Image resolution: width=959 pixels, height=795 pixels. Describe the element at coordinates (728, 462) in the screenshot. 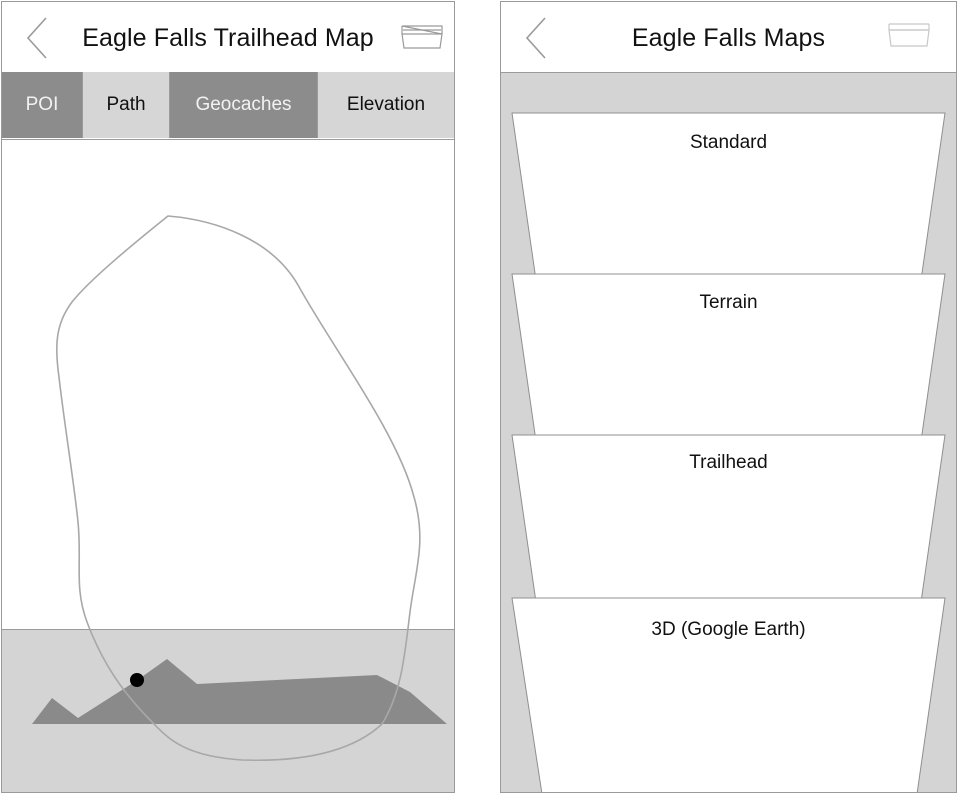

I see `map-type-trailhead: Trailhead` at that location.